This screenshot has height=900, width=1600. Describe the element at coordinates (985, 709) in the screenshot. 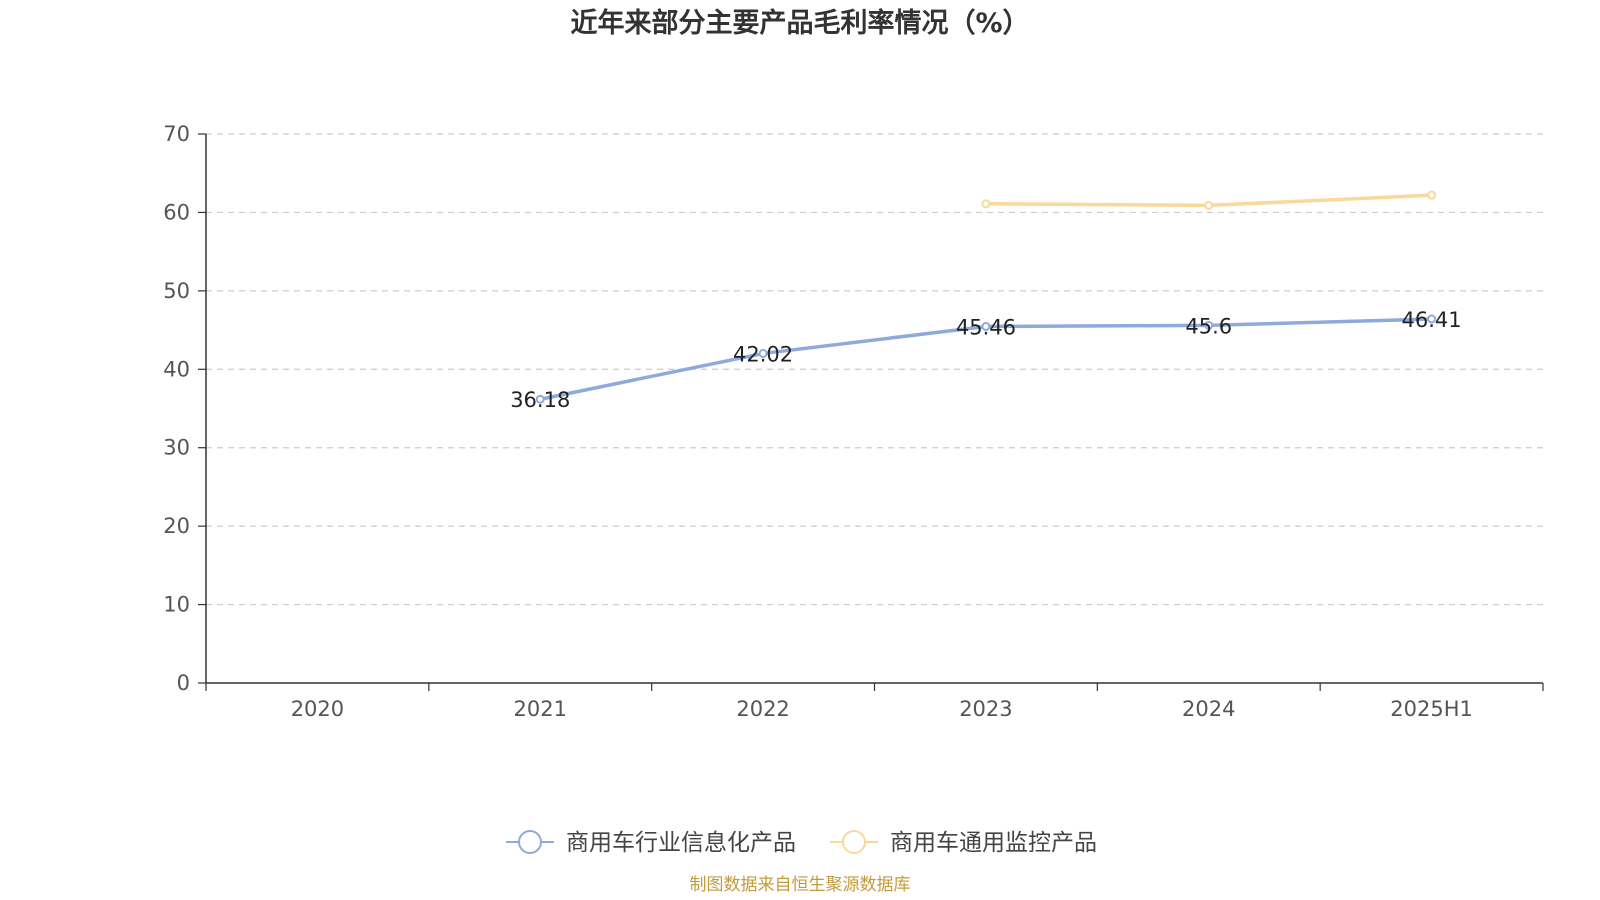

I see `x-tick-label: 2023` at that location.